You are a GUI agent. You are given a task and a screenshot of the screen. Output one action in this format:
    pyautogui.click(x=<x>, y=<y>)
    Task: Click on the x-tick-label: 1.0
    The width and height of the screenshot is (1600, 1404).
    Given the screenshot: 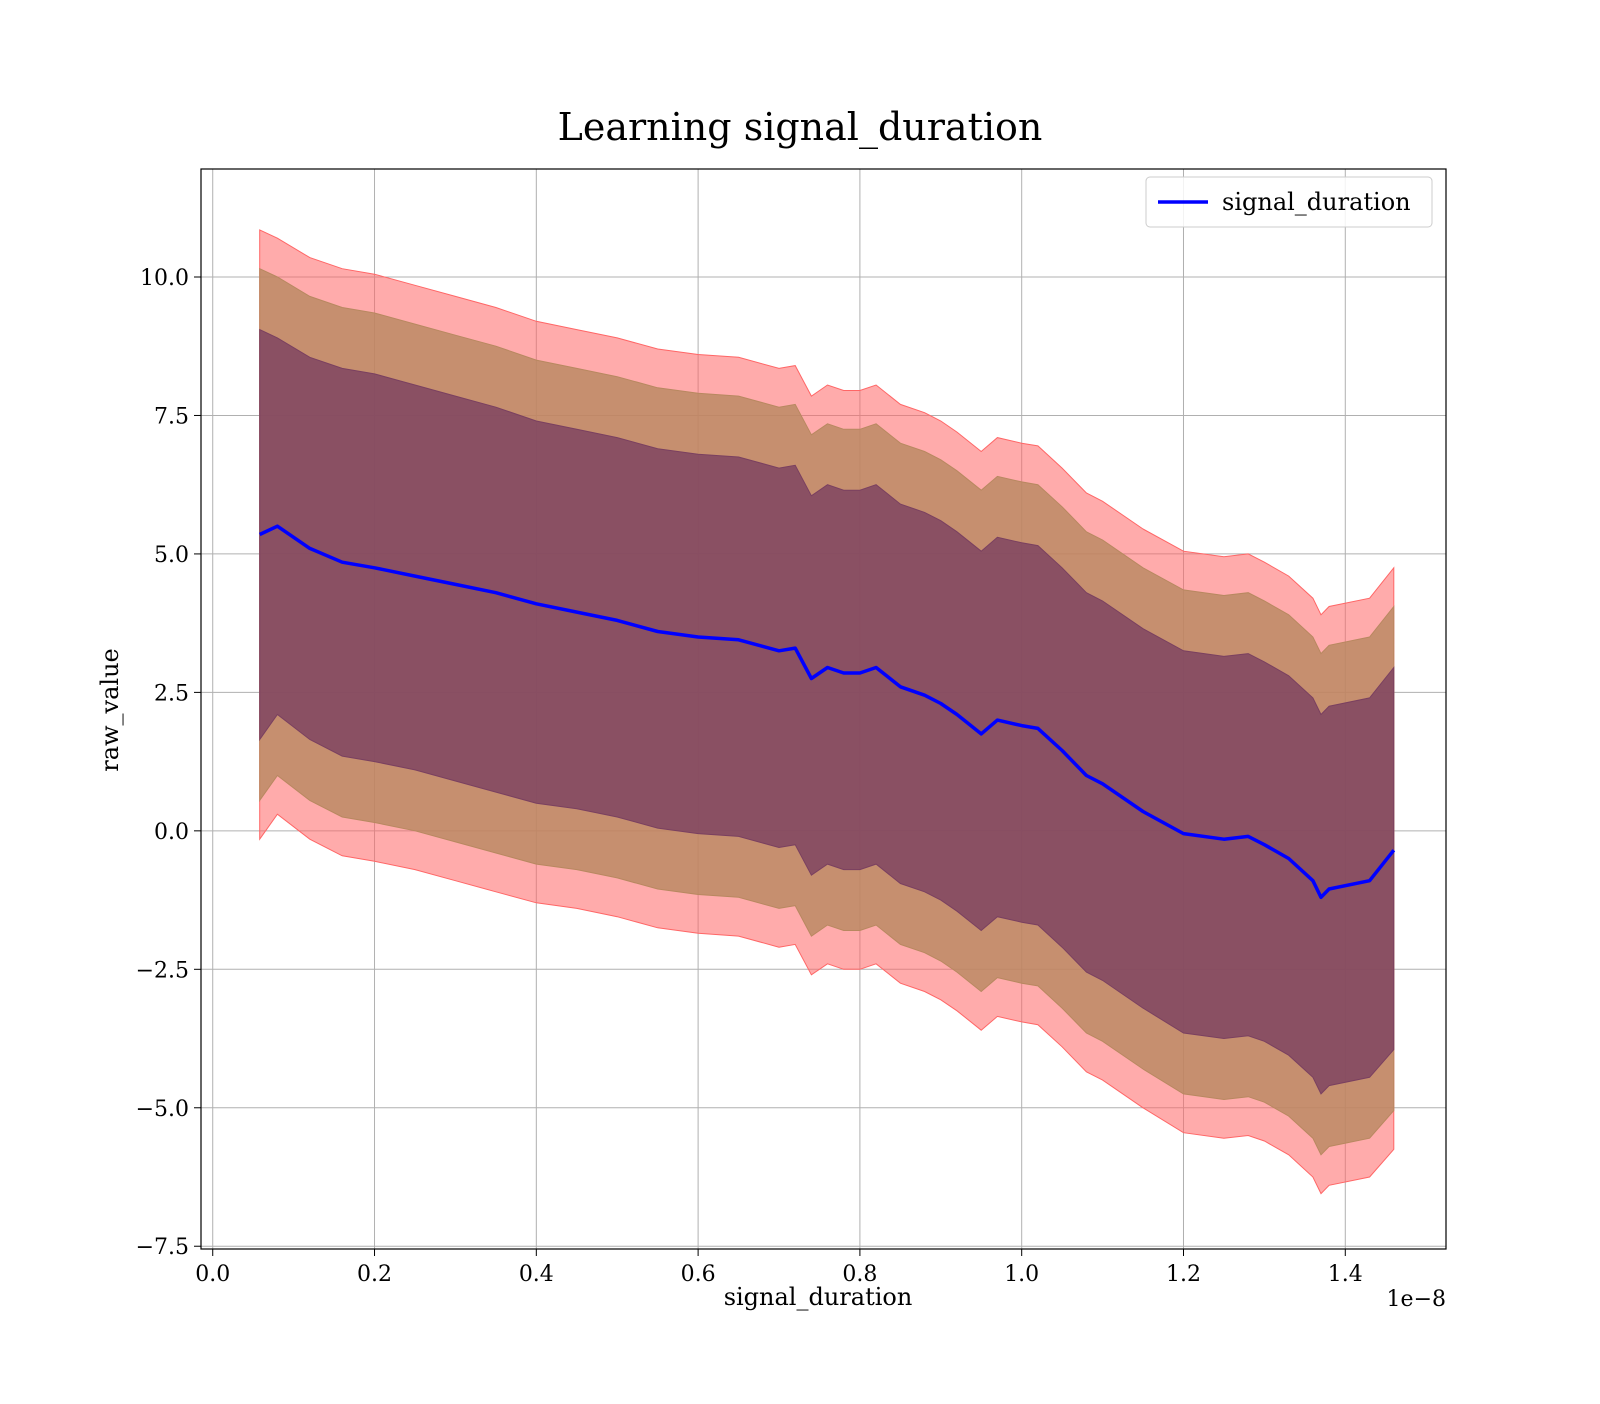 What is the action you would take?
    pyautogui.click(x=1021, y=1274)
    